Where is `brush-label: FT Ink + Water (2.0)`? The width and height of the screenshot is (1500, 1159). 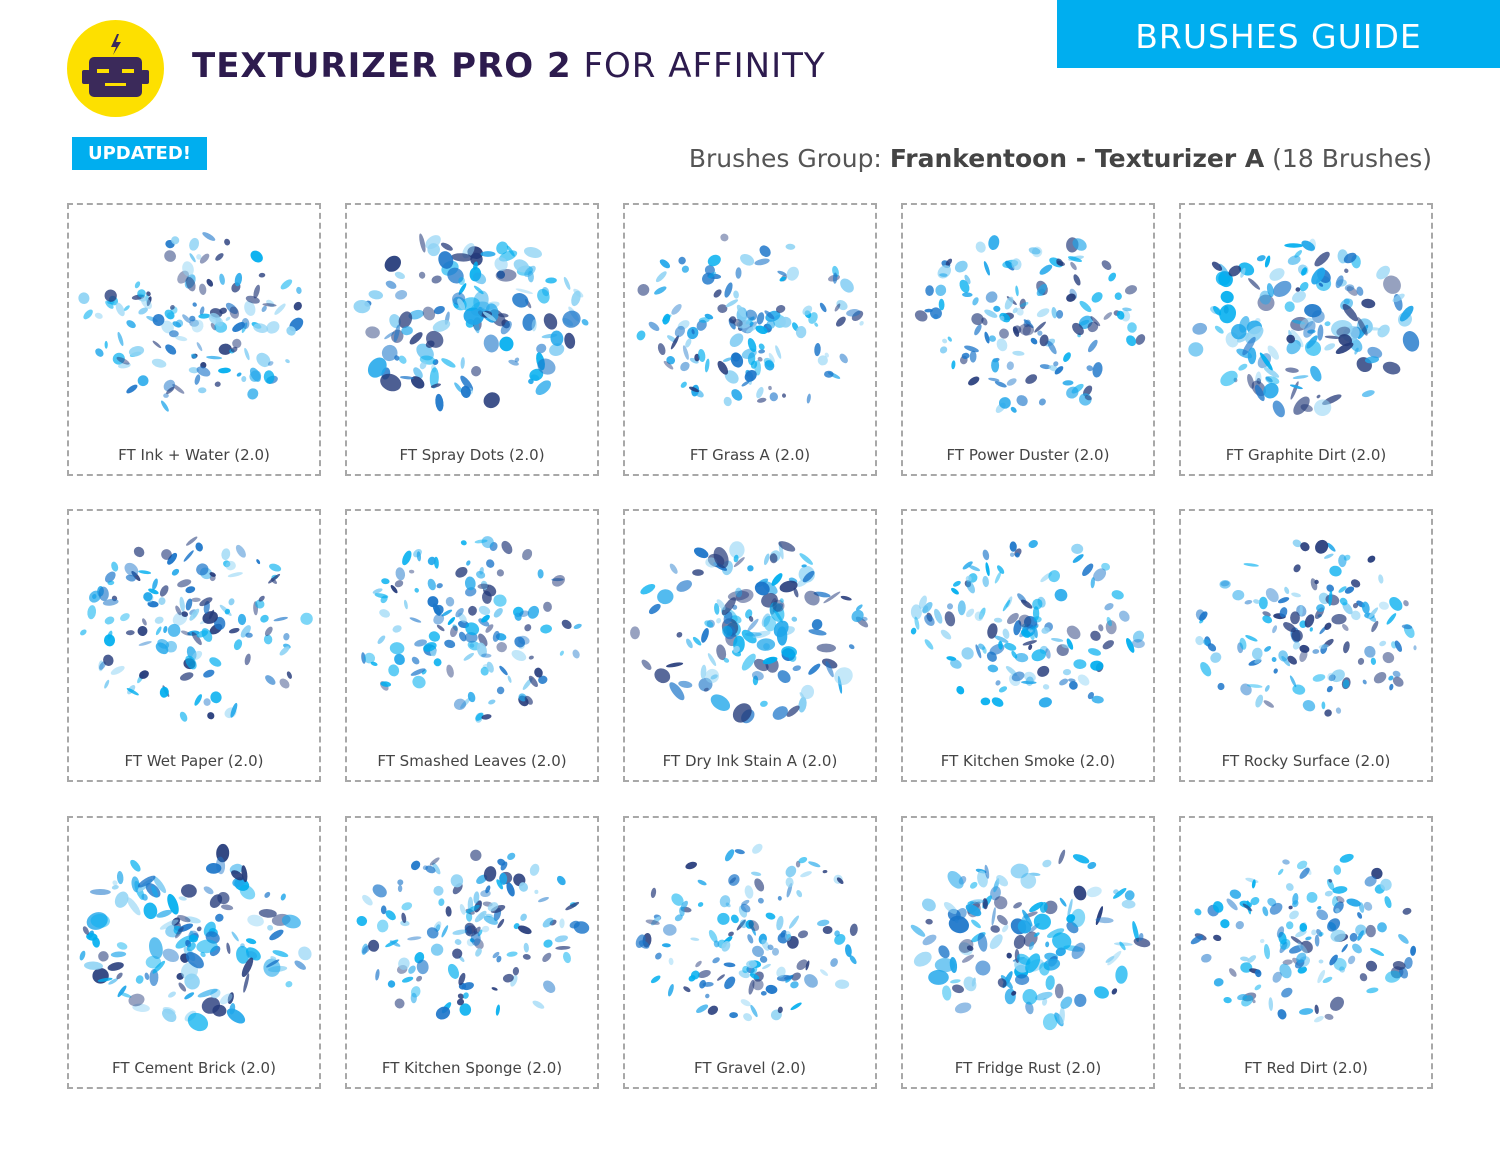 brush-label: FT Ink + Water (2.0) is located at coordinates (194, 455).